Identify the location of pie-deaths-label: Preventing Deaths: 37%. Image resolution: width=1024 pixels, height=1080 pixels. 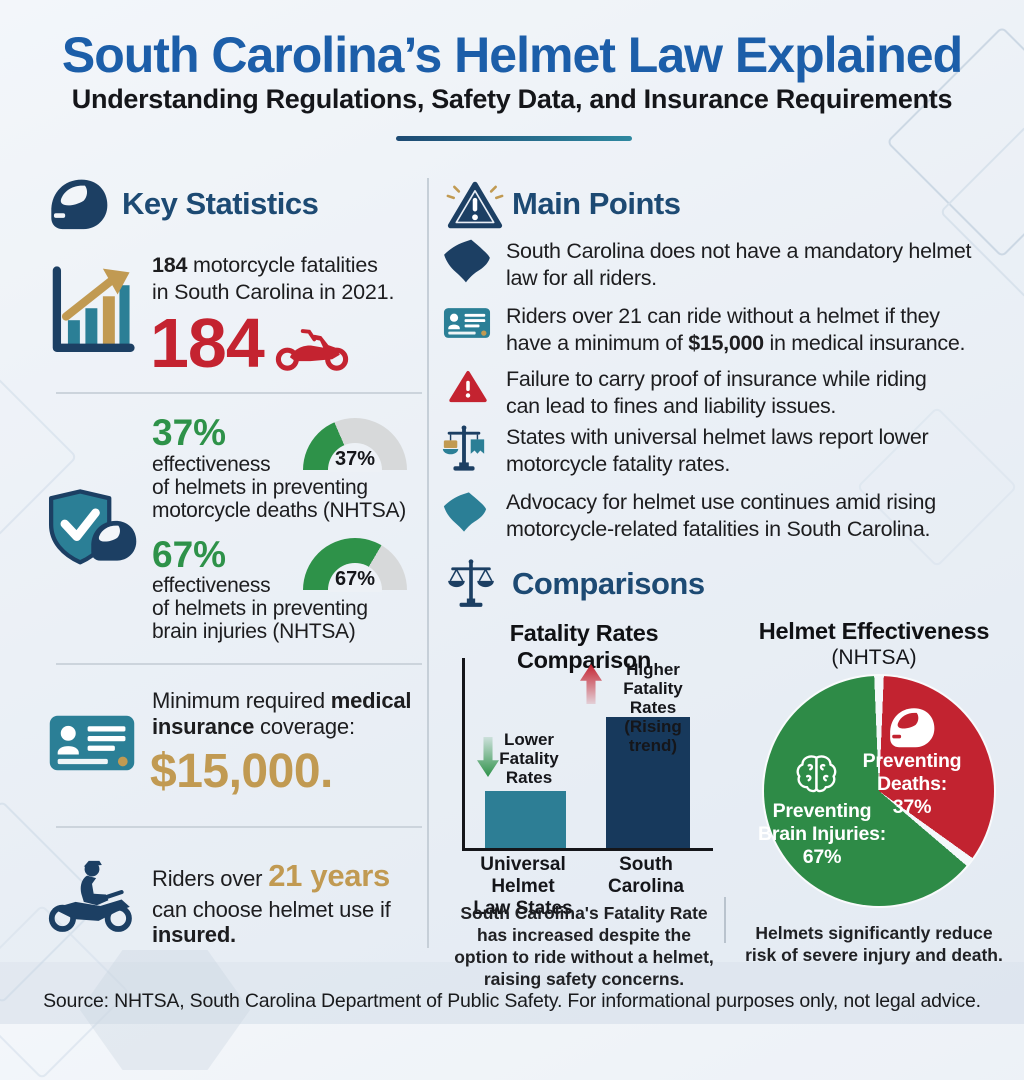
(912, 784).